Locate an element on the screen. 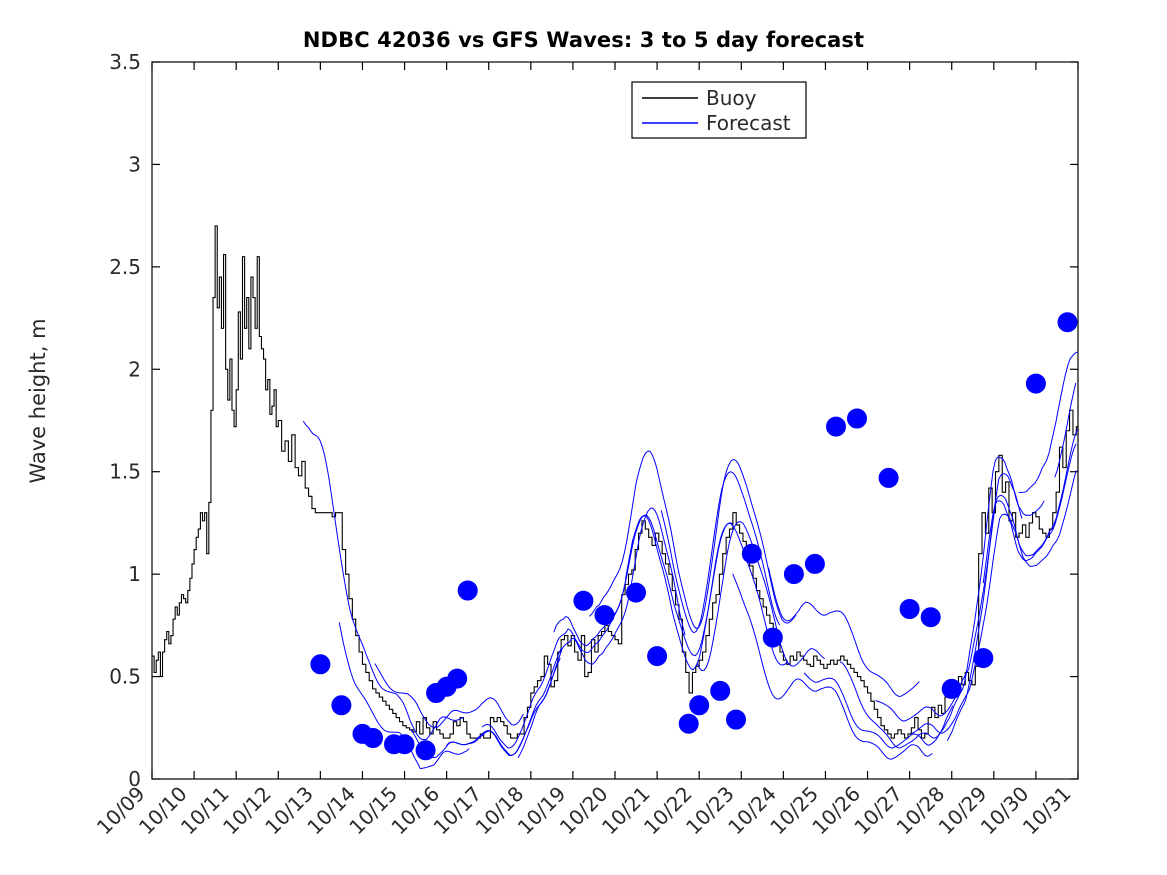 The height and width of the screenshot is (875, 1167). y-tick-label: 1.5 is located at coordinates (125, 472).